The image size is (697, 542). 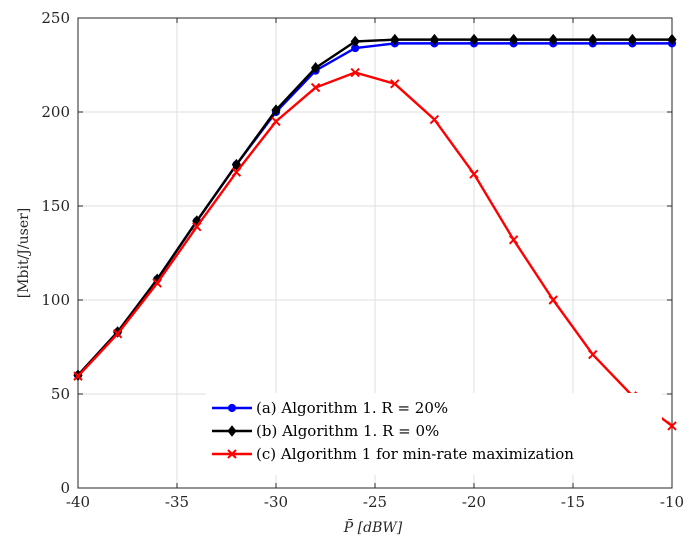 What do you see at coordinates (65, 488) in the screenshot?
I see `y-tick-label: 0` at bounding box center [65, 488].